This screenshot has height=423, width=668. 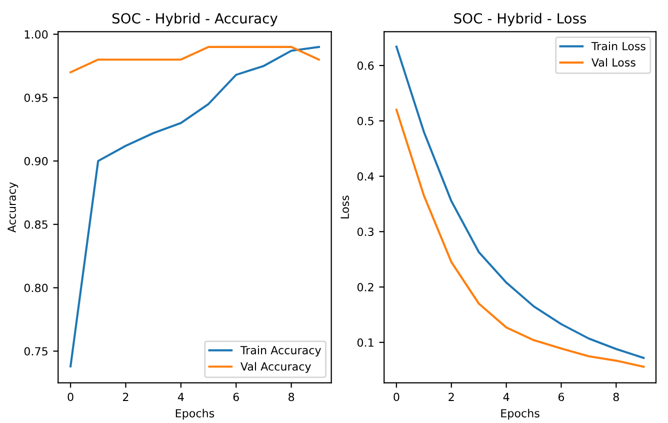 What do you see at coordinates (36, 98) in the screenshot?
I see `y-tick-label: 0.95` at bounding box center [36, 98].